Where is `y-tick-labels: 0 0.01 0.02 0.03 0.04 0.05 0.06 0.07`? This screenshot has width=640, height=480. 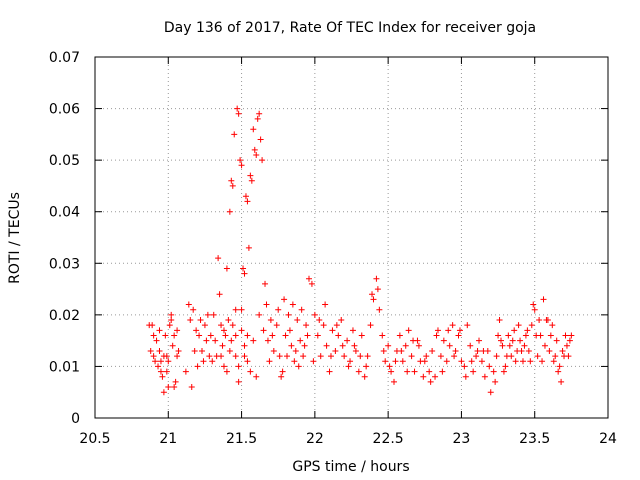
y-tick-labels: 0 0.01 0.02 0.03 0.04 0.05 0.06 0.07 is located at coordinates (64, 238).